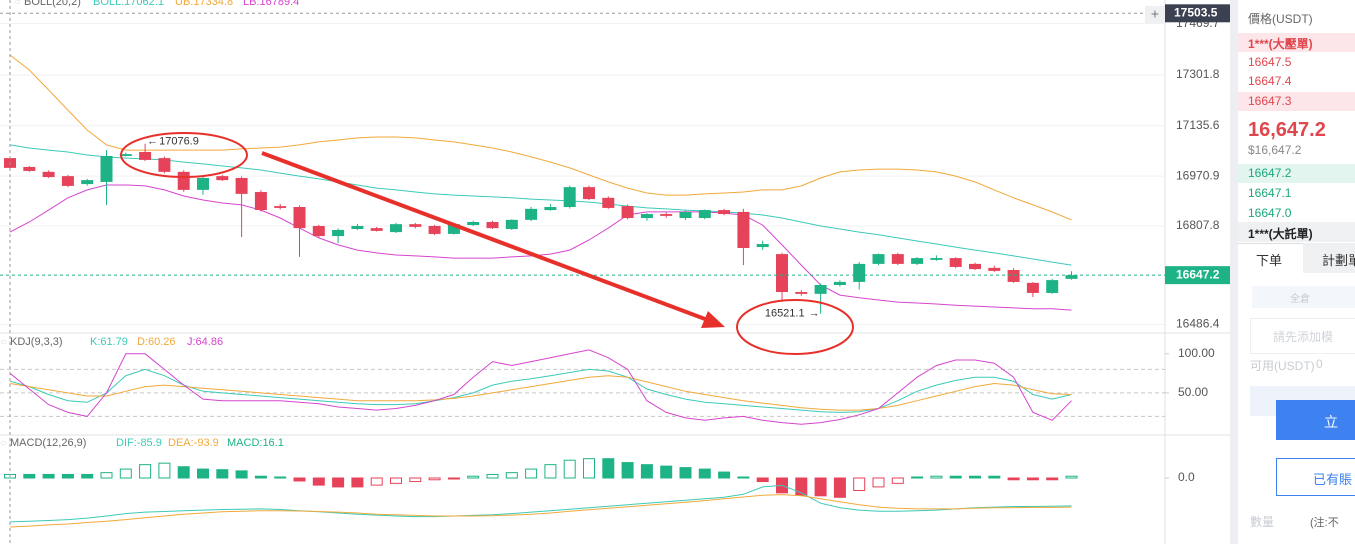 This screenshot has height=544, width=1355. What do you see at coordinates (1315, 420) in the screenshot?
I see `buy-button` at bounding box center [1315, 420].